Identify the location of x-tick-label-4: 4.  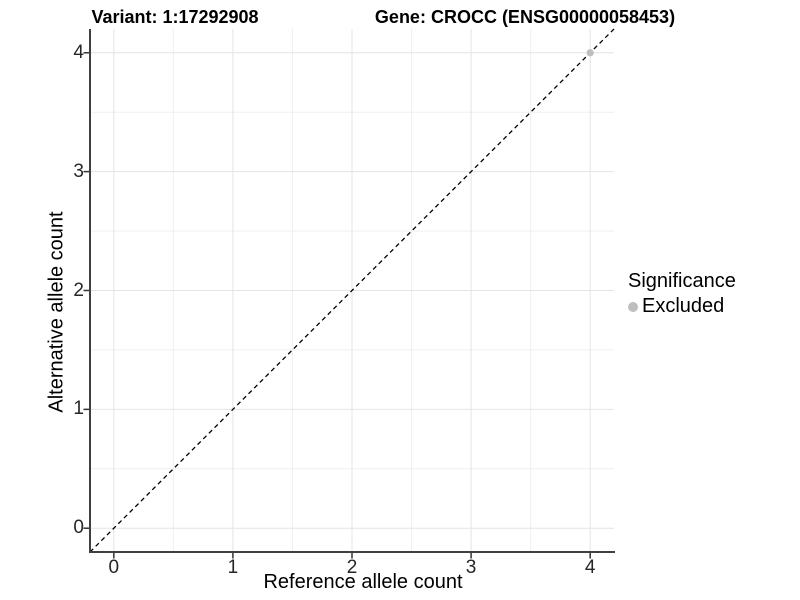
(590, 567).